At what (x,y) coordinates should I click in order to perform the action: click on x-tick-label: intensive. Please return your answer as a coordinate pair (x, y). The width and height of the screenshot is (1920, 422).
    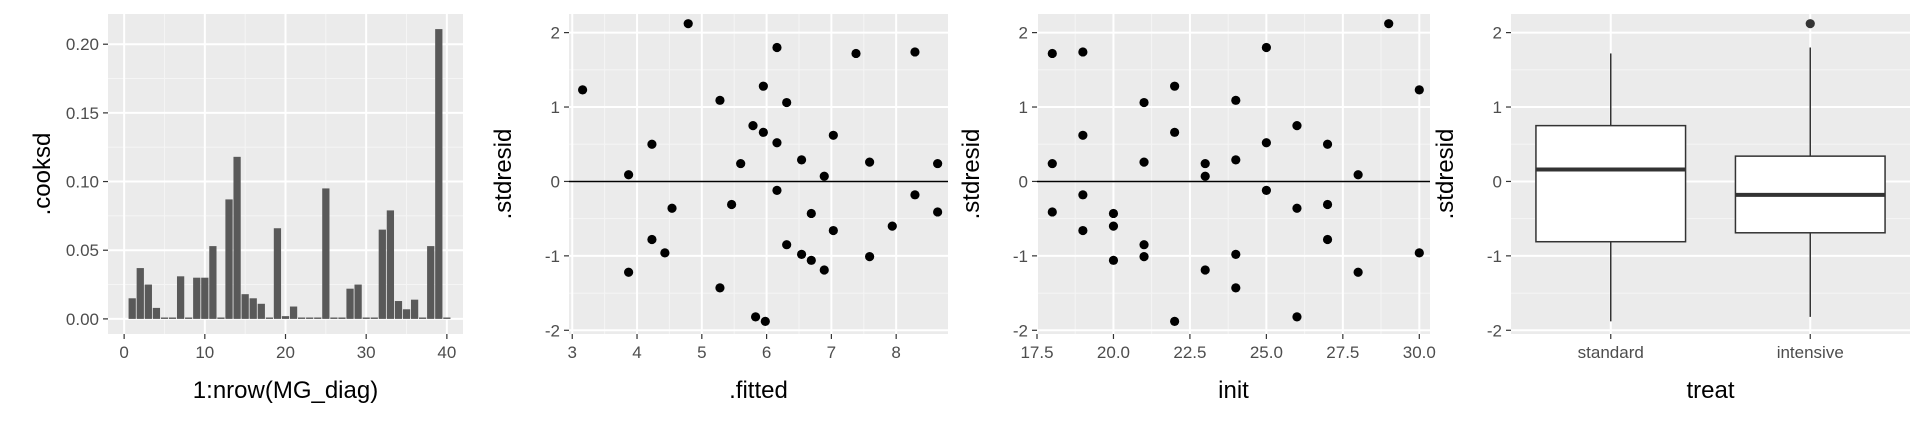
    Looking at the image, I should click on (1810, 352).